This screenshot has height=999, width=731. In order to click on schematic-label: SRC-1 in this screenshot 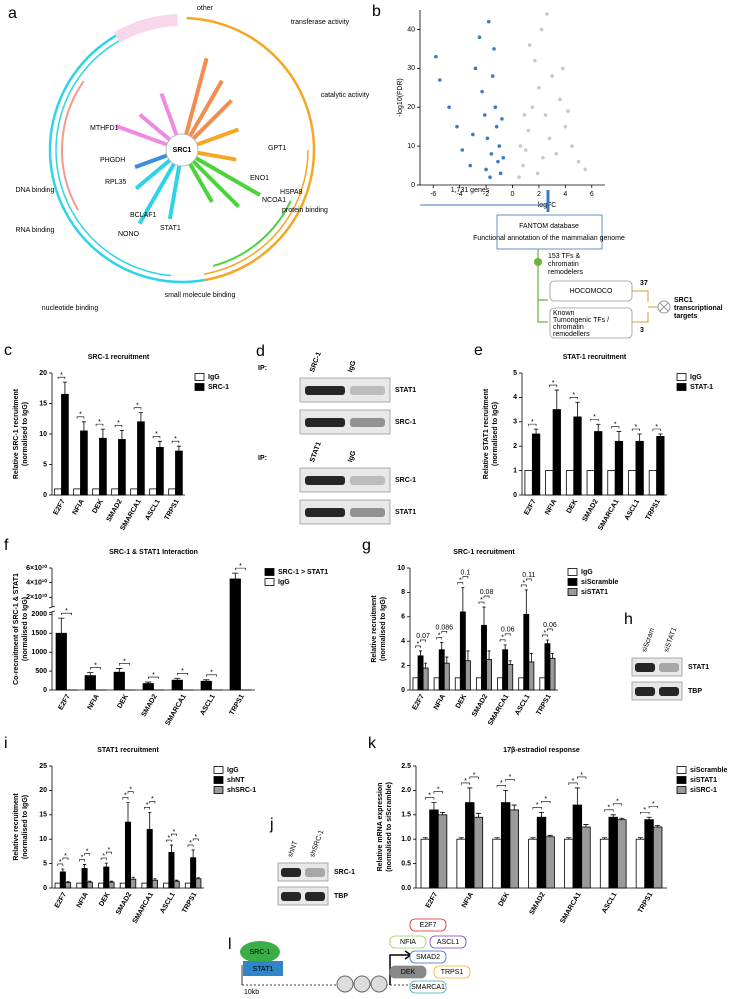, I will do `click(259, 952)`.